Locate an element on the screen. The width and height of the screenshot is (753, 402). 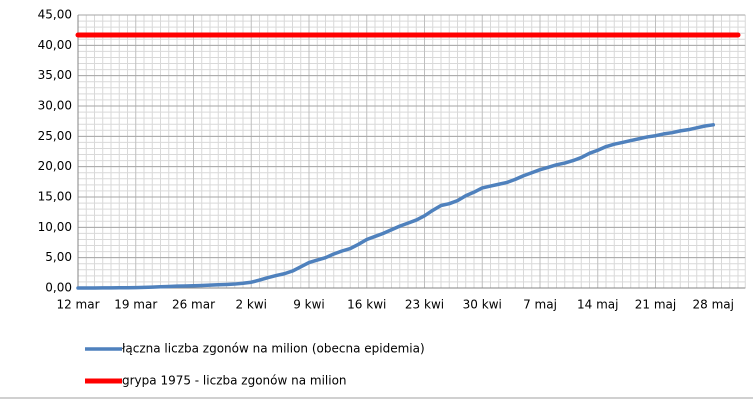
x-tick-label: 23 kwi is located at coordinates (424, 305).